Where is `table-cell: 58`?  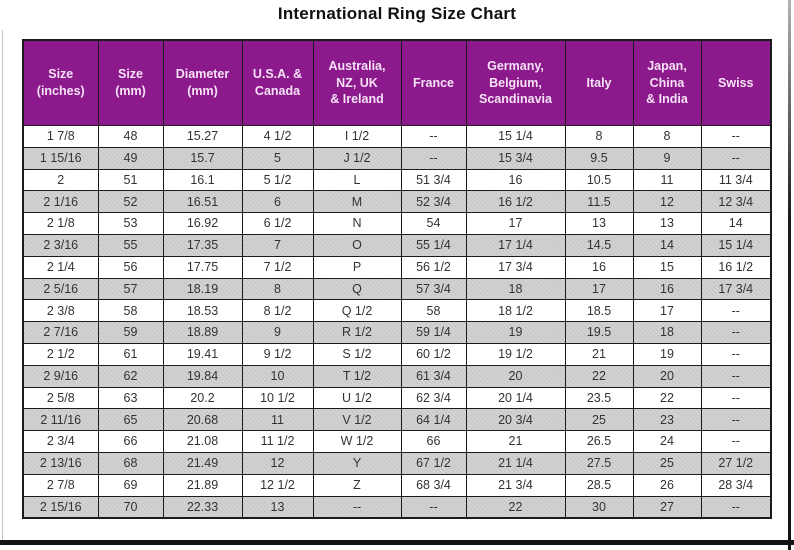
table-cell: 58 is located at coordinates (433, 311).